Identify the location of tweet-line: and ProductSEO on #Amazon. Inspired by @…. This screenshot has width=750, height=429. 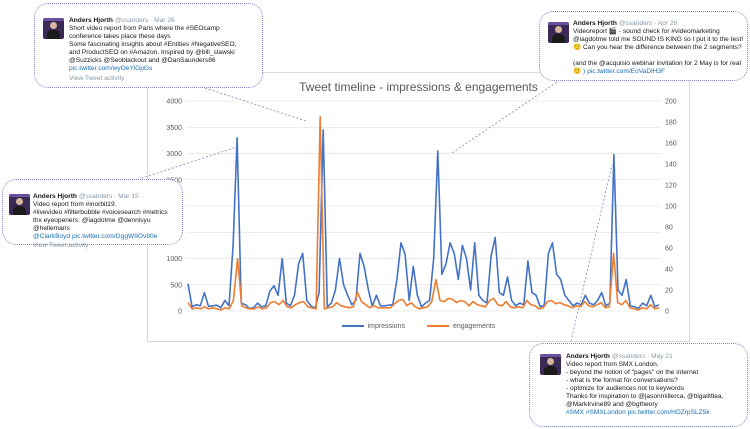
(152, 52).